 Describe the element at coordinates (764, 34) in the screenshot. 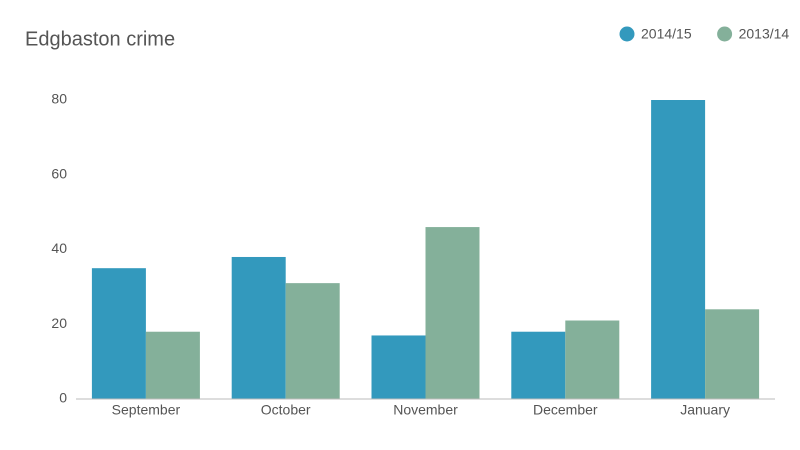

I see `legend-label: 2013/14` at that location.